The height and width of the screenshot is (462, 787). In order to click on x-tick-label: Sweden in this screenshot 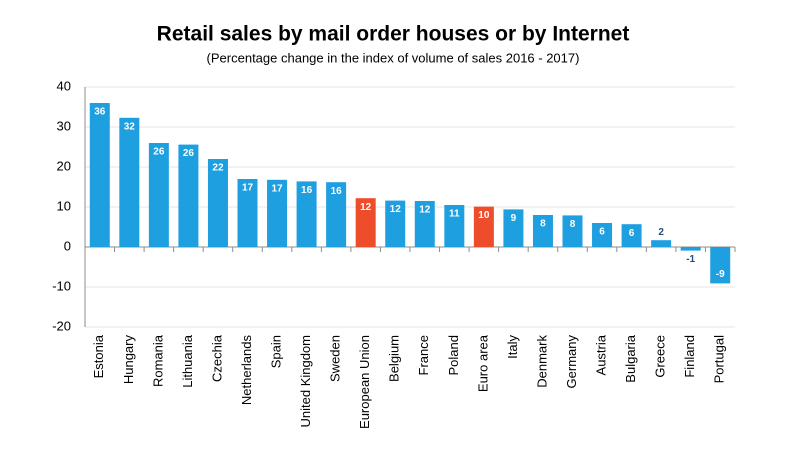, I will do `click(335, 358)`.